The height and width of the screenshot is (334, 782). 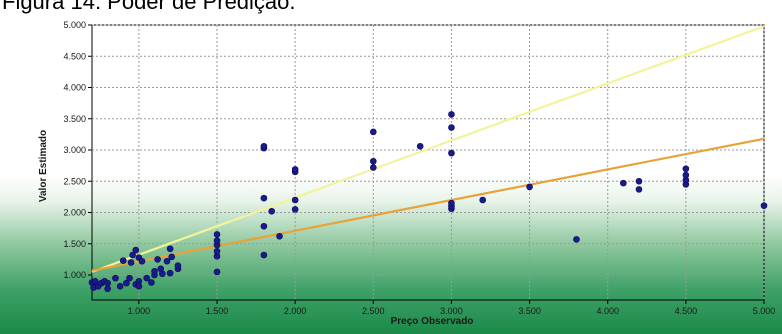 I want to click on figure-caption: Figura 14: Poder de Predição., so click(x=149, y=7).